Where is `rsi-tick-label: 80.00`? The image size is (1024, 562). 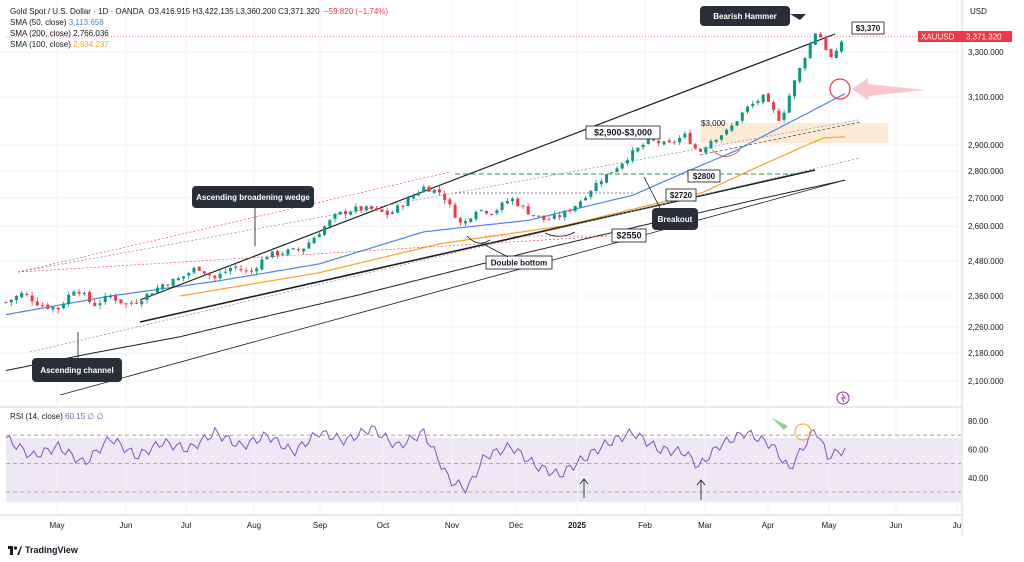
rsi-tick-label: 80.00 is located at coordinates (978, 421).